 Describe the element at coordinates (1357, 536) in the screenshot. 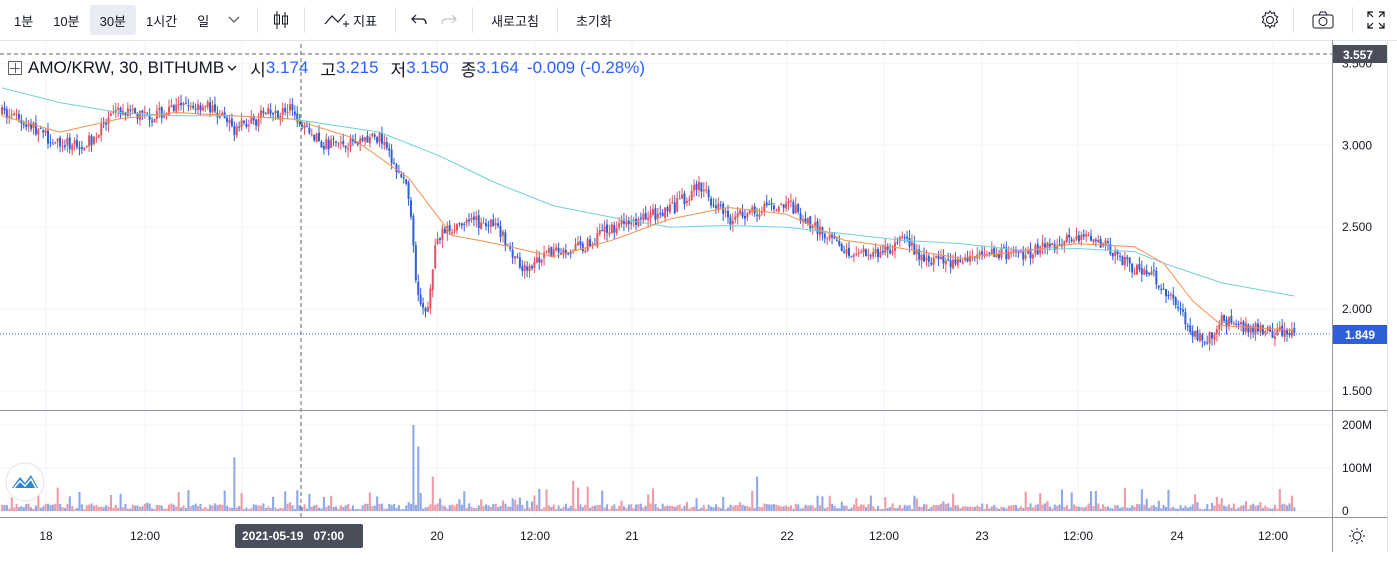

I see `axis-settings-gear-icon` at that location.